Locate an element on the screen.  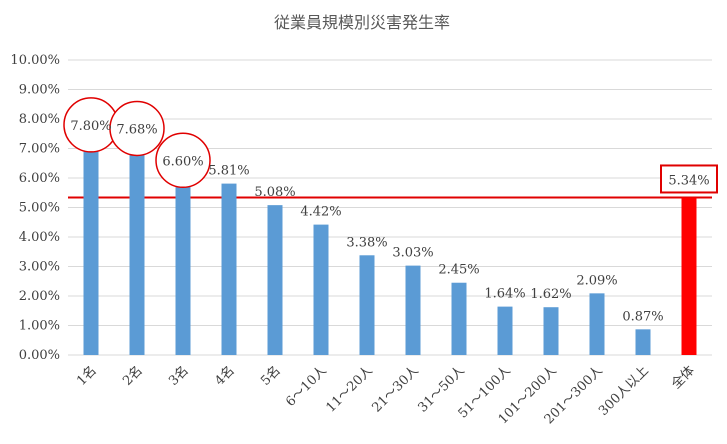
y-tick-label: 9.00% is located at coordinates (39, 90).